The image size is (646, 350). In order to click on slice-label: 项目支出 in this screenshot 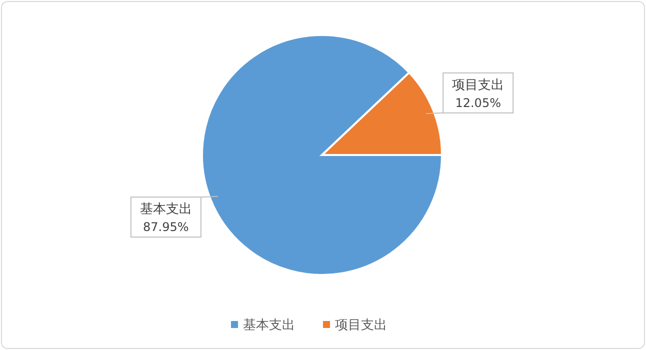, I will do `click(478, 85)`.